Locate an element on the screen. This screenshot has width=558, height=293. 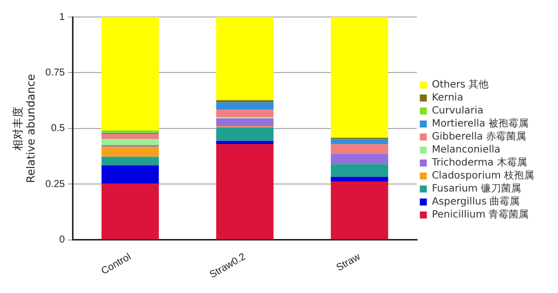
y-tick-label: 0.75 is located at coordinates (55, 72).